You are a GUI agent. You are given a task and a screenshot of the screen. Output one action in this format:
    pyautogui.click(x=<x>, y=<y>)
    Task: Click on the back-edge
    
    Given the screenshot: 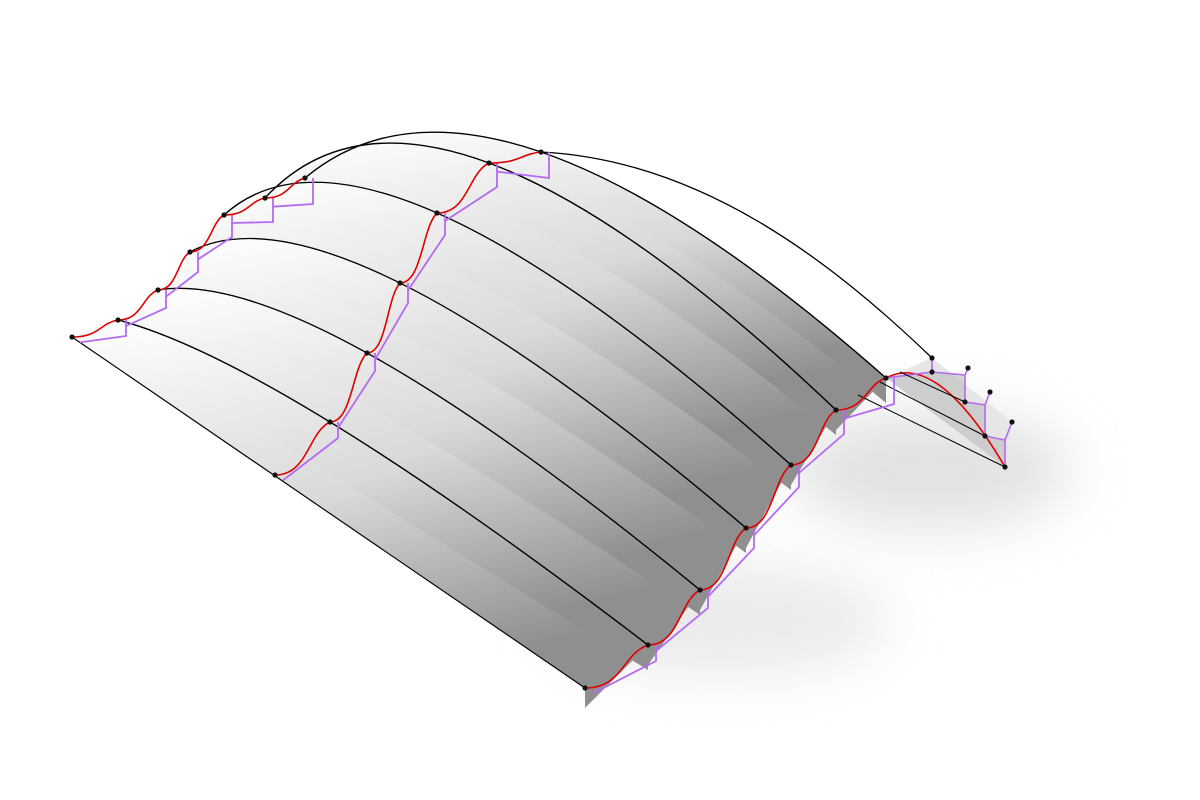 What is the action you would take?
    pyautogui.click(x=736, y=255)
    